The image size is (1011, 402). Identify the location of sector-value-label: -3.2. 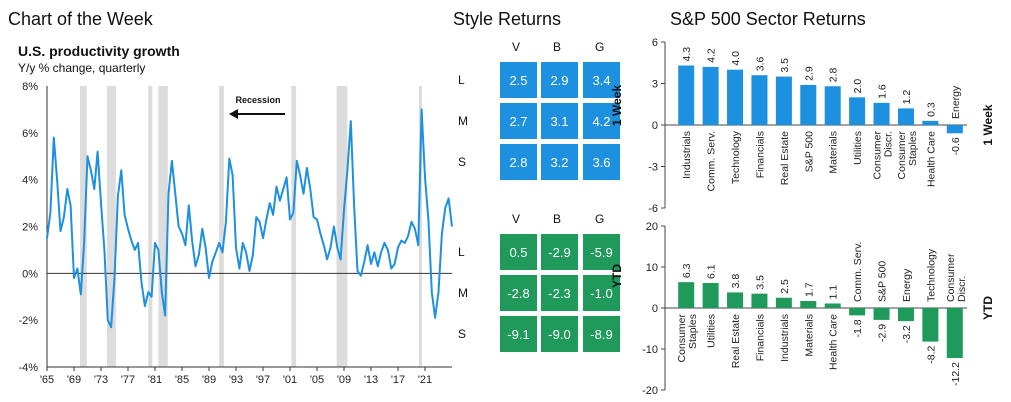
(907, 334).